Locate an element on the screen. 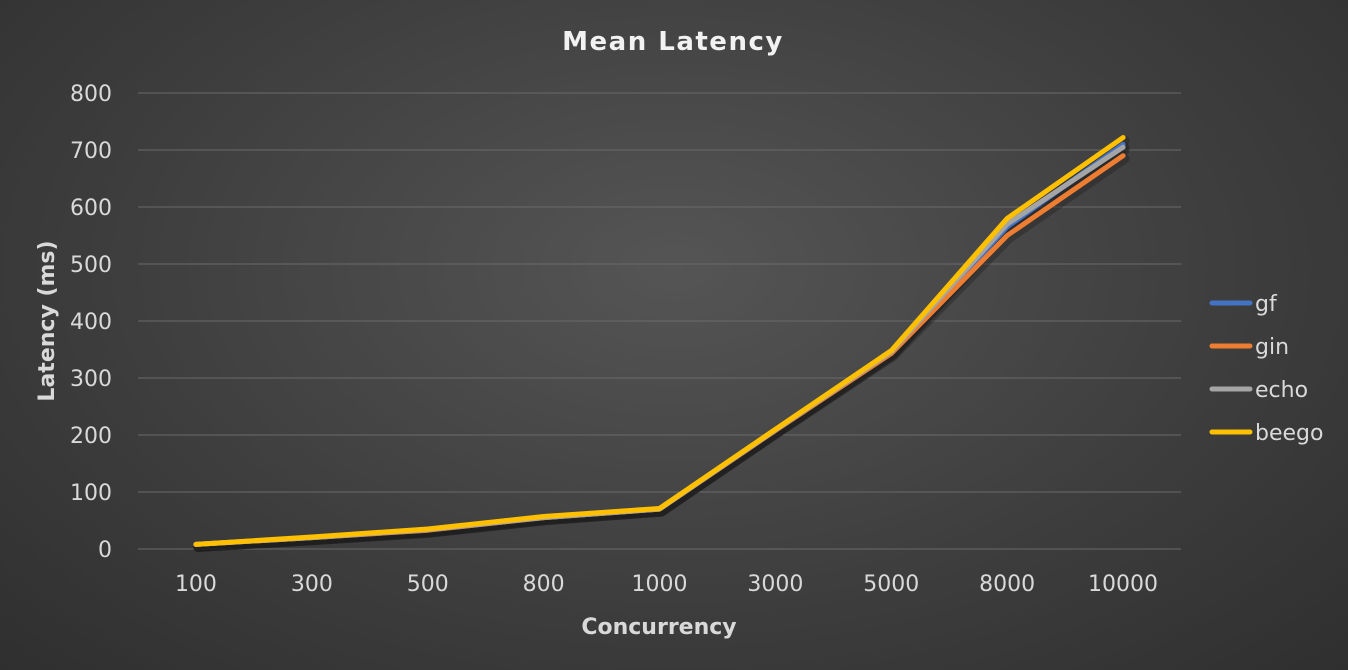 The height and width of the screenshot is (670, 1348). legend: gf gin echo beego is located at coordinates (1266, 369).